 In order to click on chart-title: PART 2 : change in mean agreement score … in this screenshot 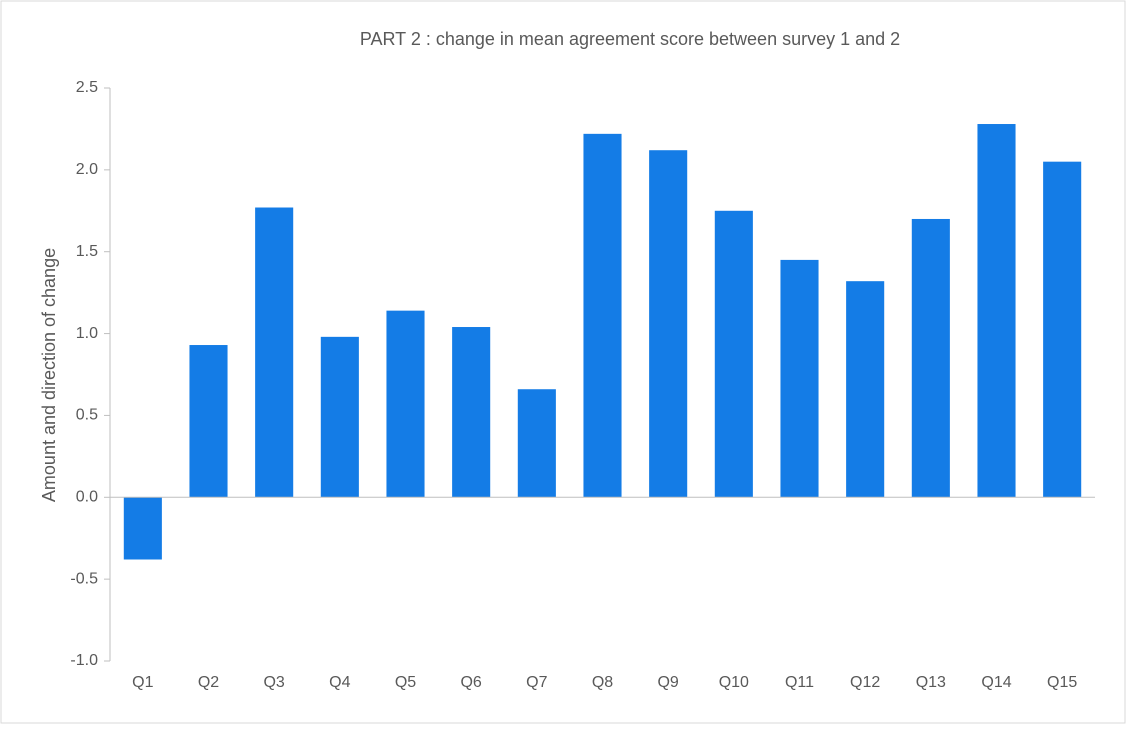, I will do `click(630, 39)`.